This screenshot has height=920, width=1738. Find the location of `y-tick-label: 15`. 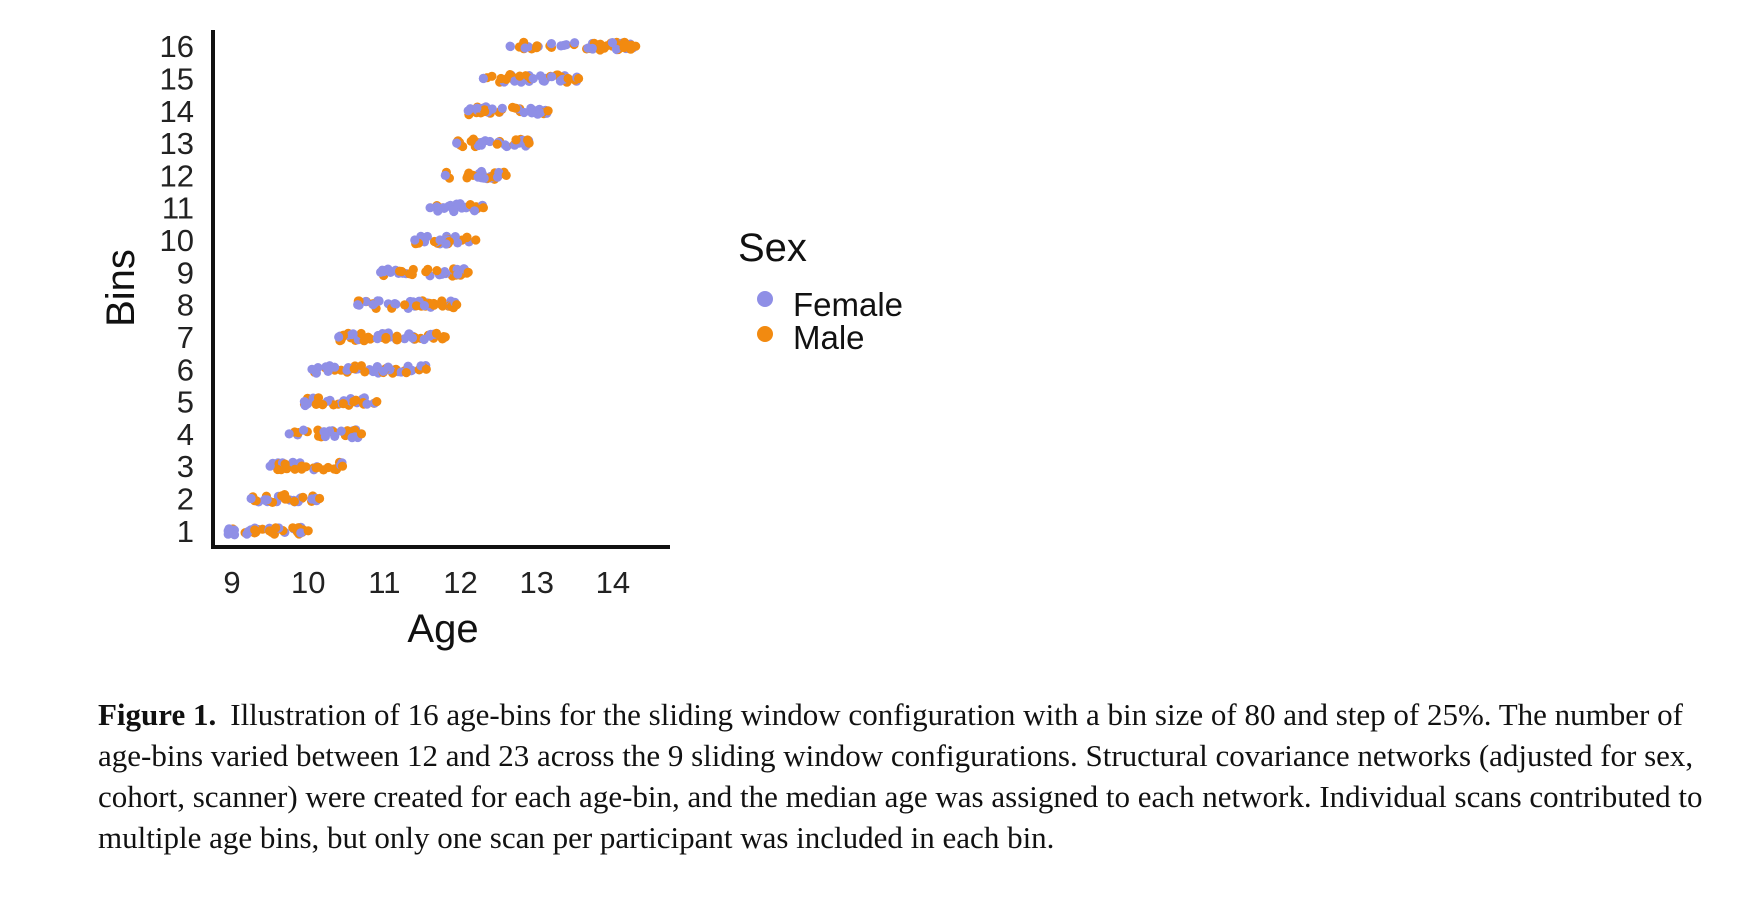

y-tick-label: 15 is located at coordinates (177, 78).